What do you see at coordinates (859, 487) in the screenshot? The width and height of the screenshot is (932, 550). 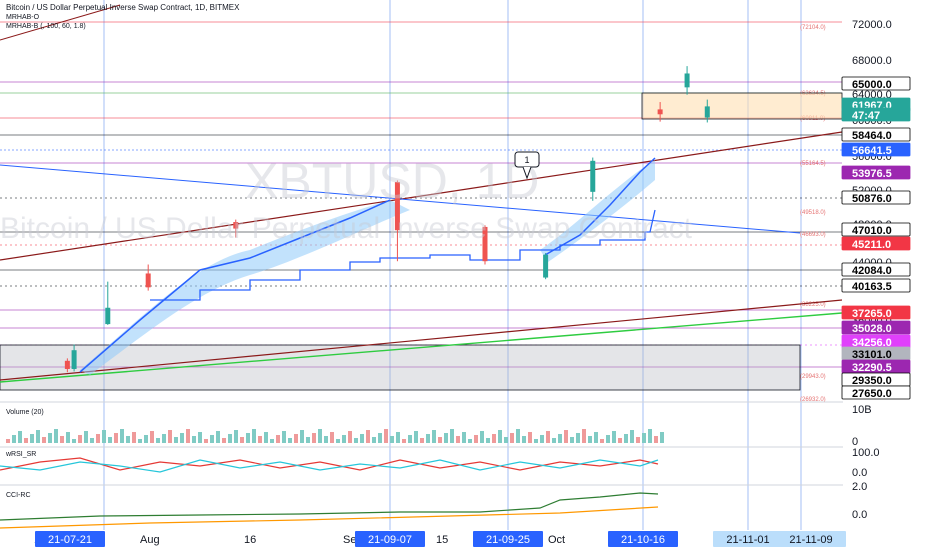 I see `cci-axis-top: 2.0` at bounding box center [859, 487].